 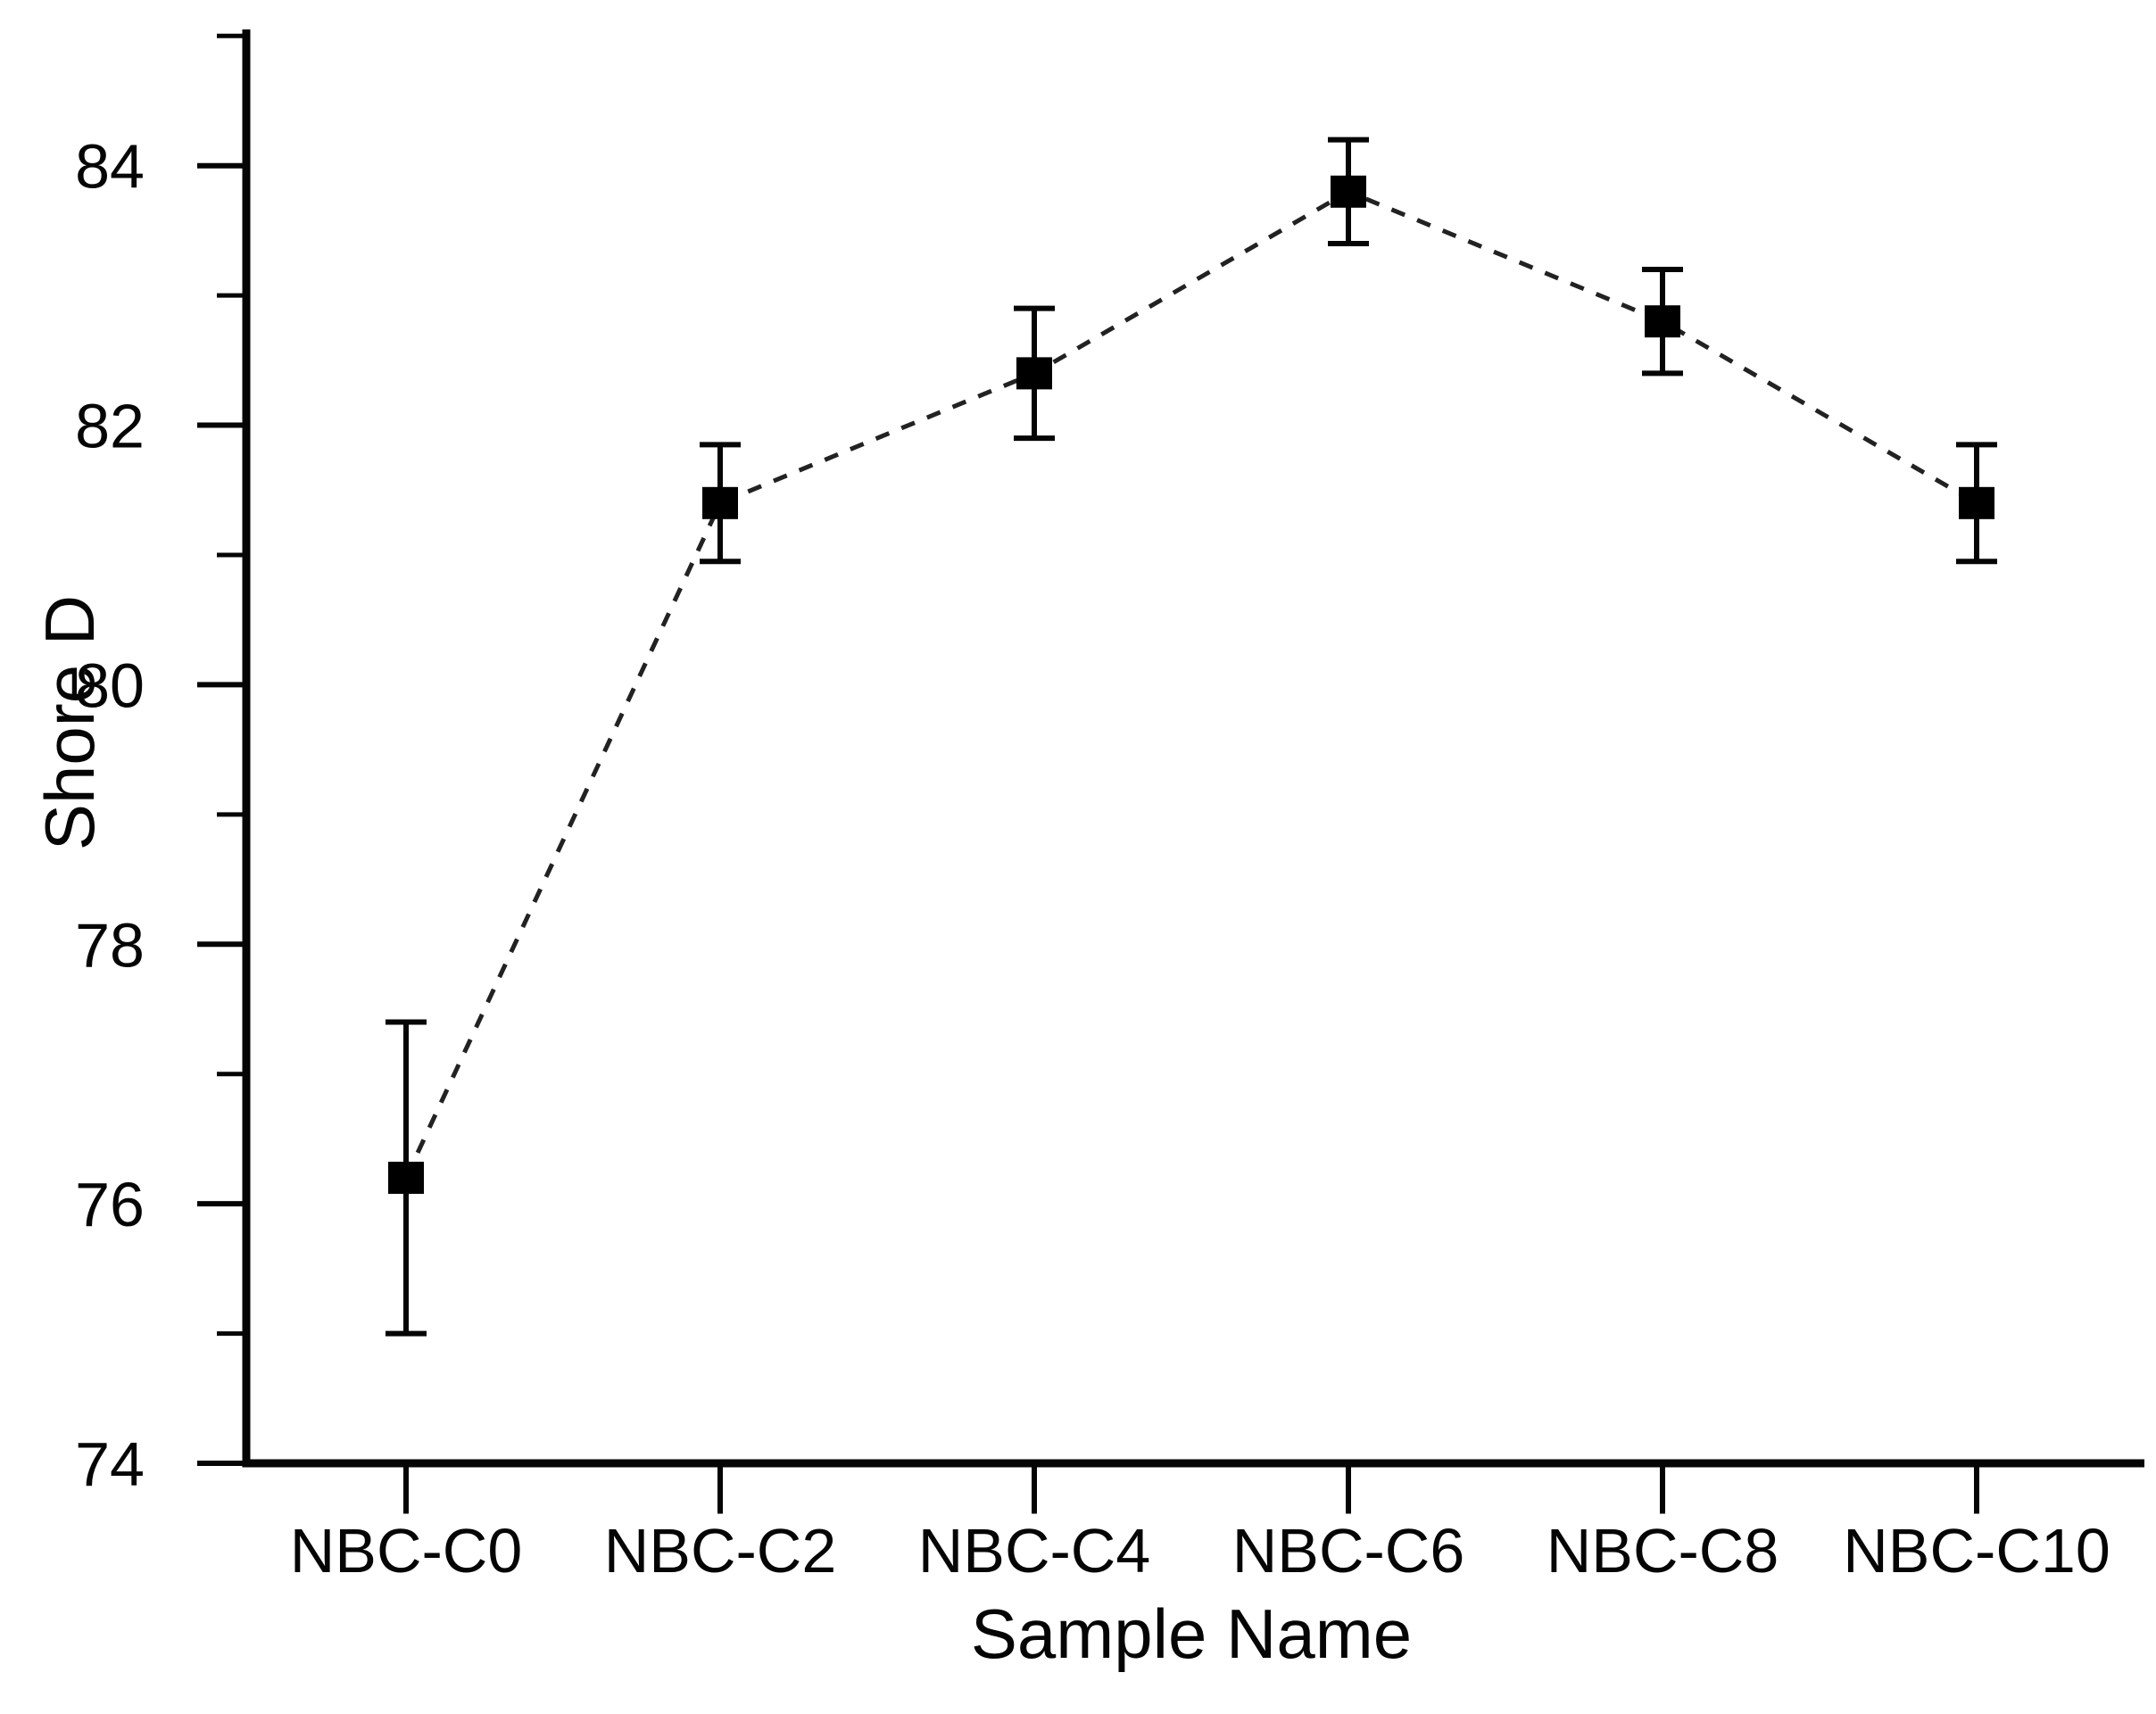 What do you see at coordinates (110, 1204) in the screenshot?
I see `y-tick-label: 76` at bounding box center [110, 1204].